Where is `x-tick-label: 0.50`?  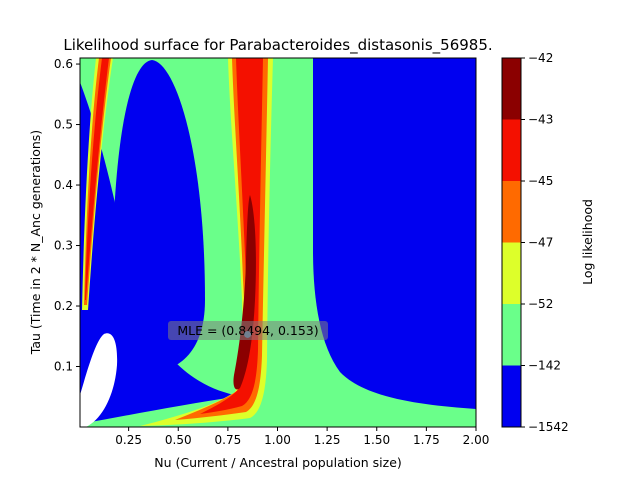 x-tick-label: 0.50 is located at coordinates (178, 440).